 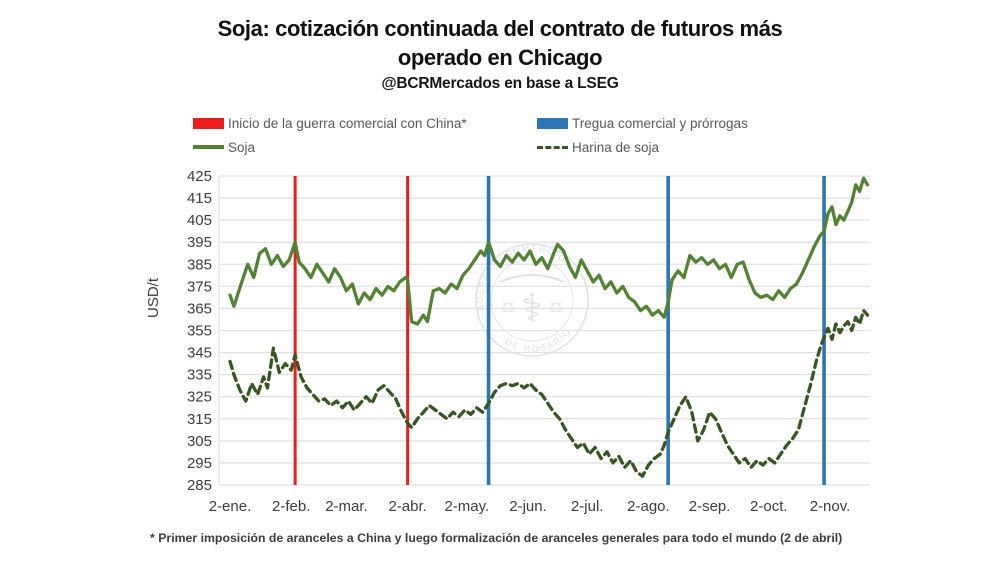 What do you see at coordinates (552, 147) in the screenshot?
I see `dashed-line-swatch-icon` at bounding box center [552, 147].